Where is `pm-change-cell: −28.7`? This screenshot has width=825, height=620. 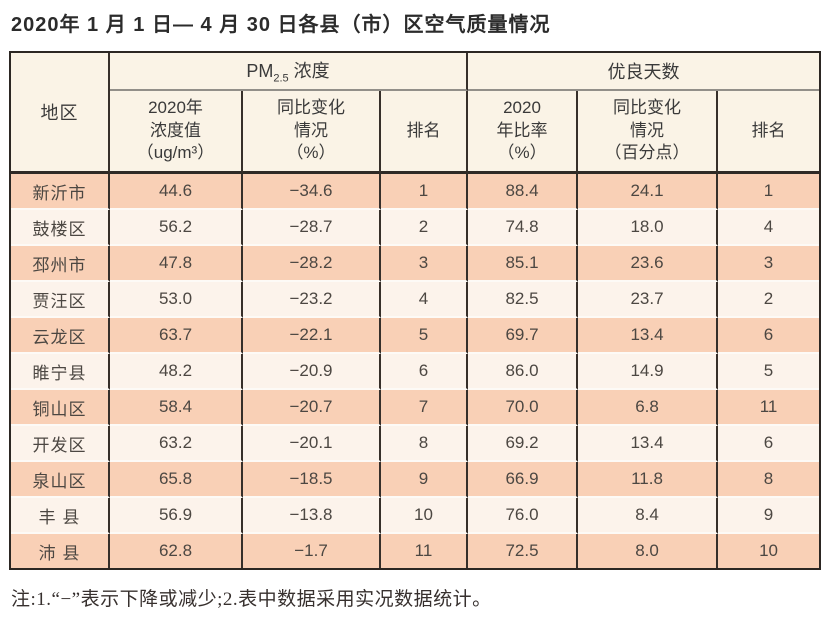
pm-change-cell: −28.7 is located at coordinates (312, 228).